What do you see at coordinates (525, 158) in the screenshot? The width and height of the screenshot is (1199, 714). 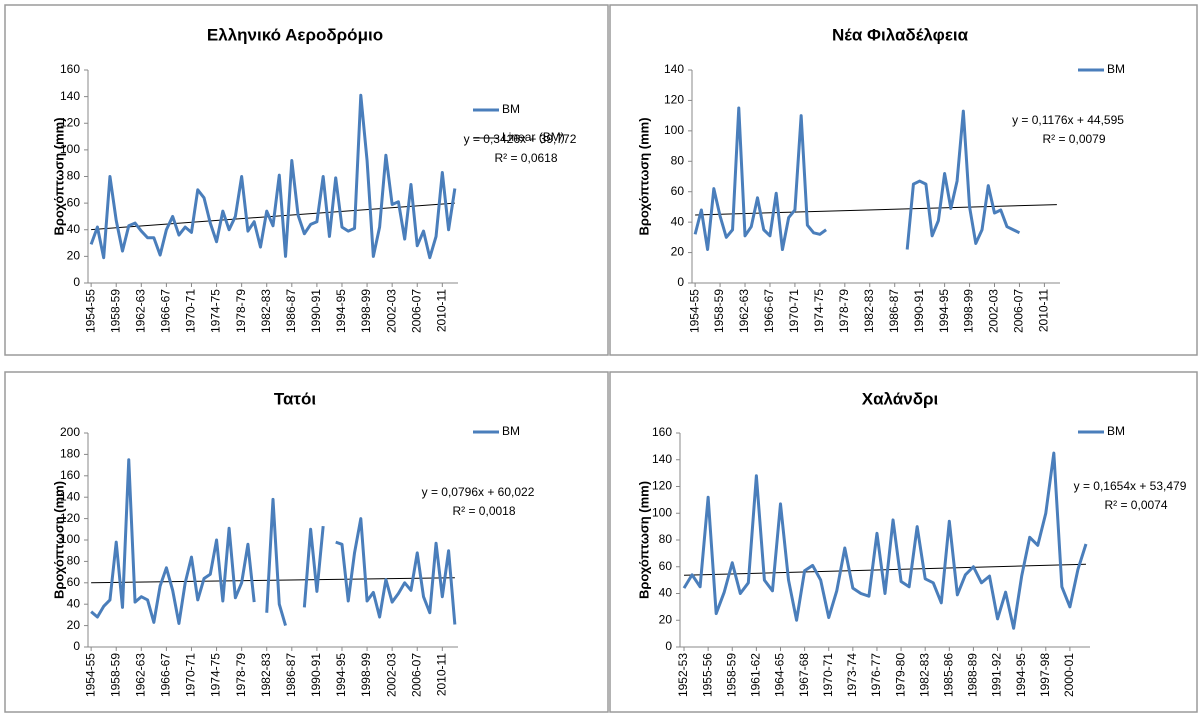 I see `trend-r2: R² = 0,0618` at bounding box center [525, 158].